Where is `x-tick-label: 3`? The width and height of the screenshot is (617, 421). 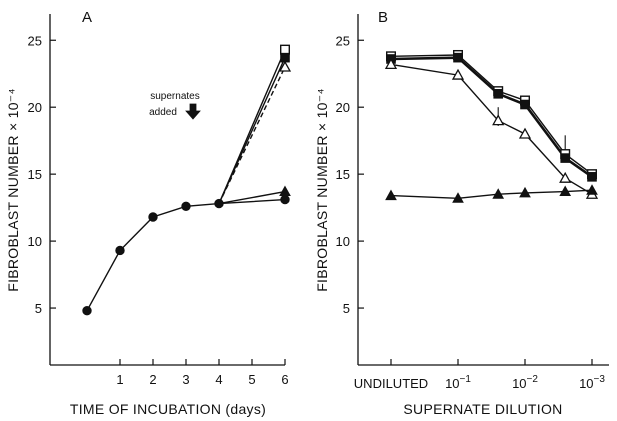
x-tick-label: 3 is located at coordinates (185, 379).